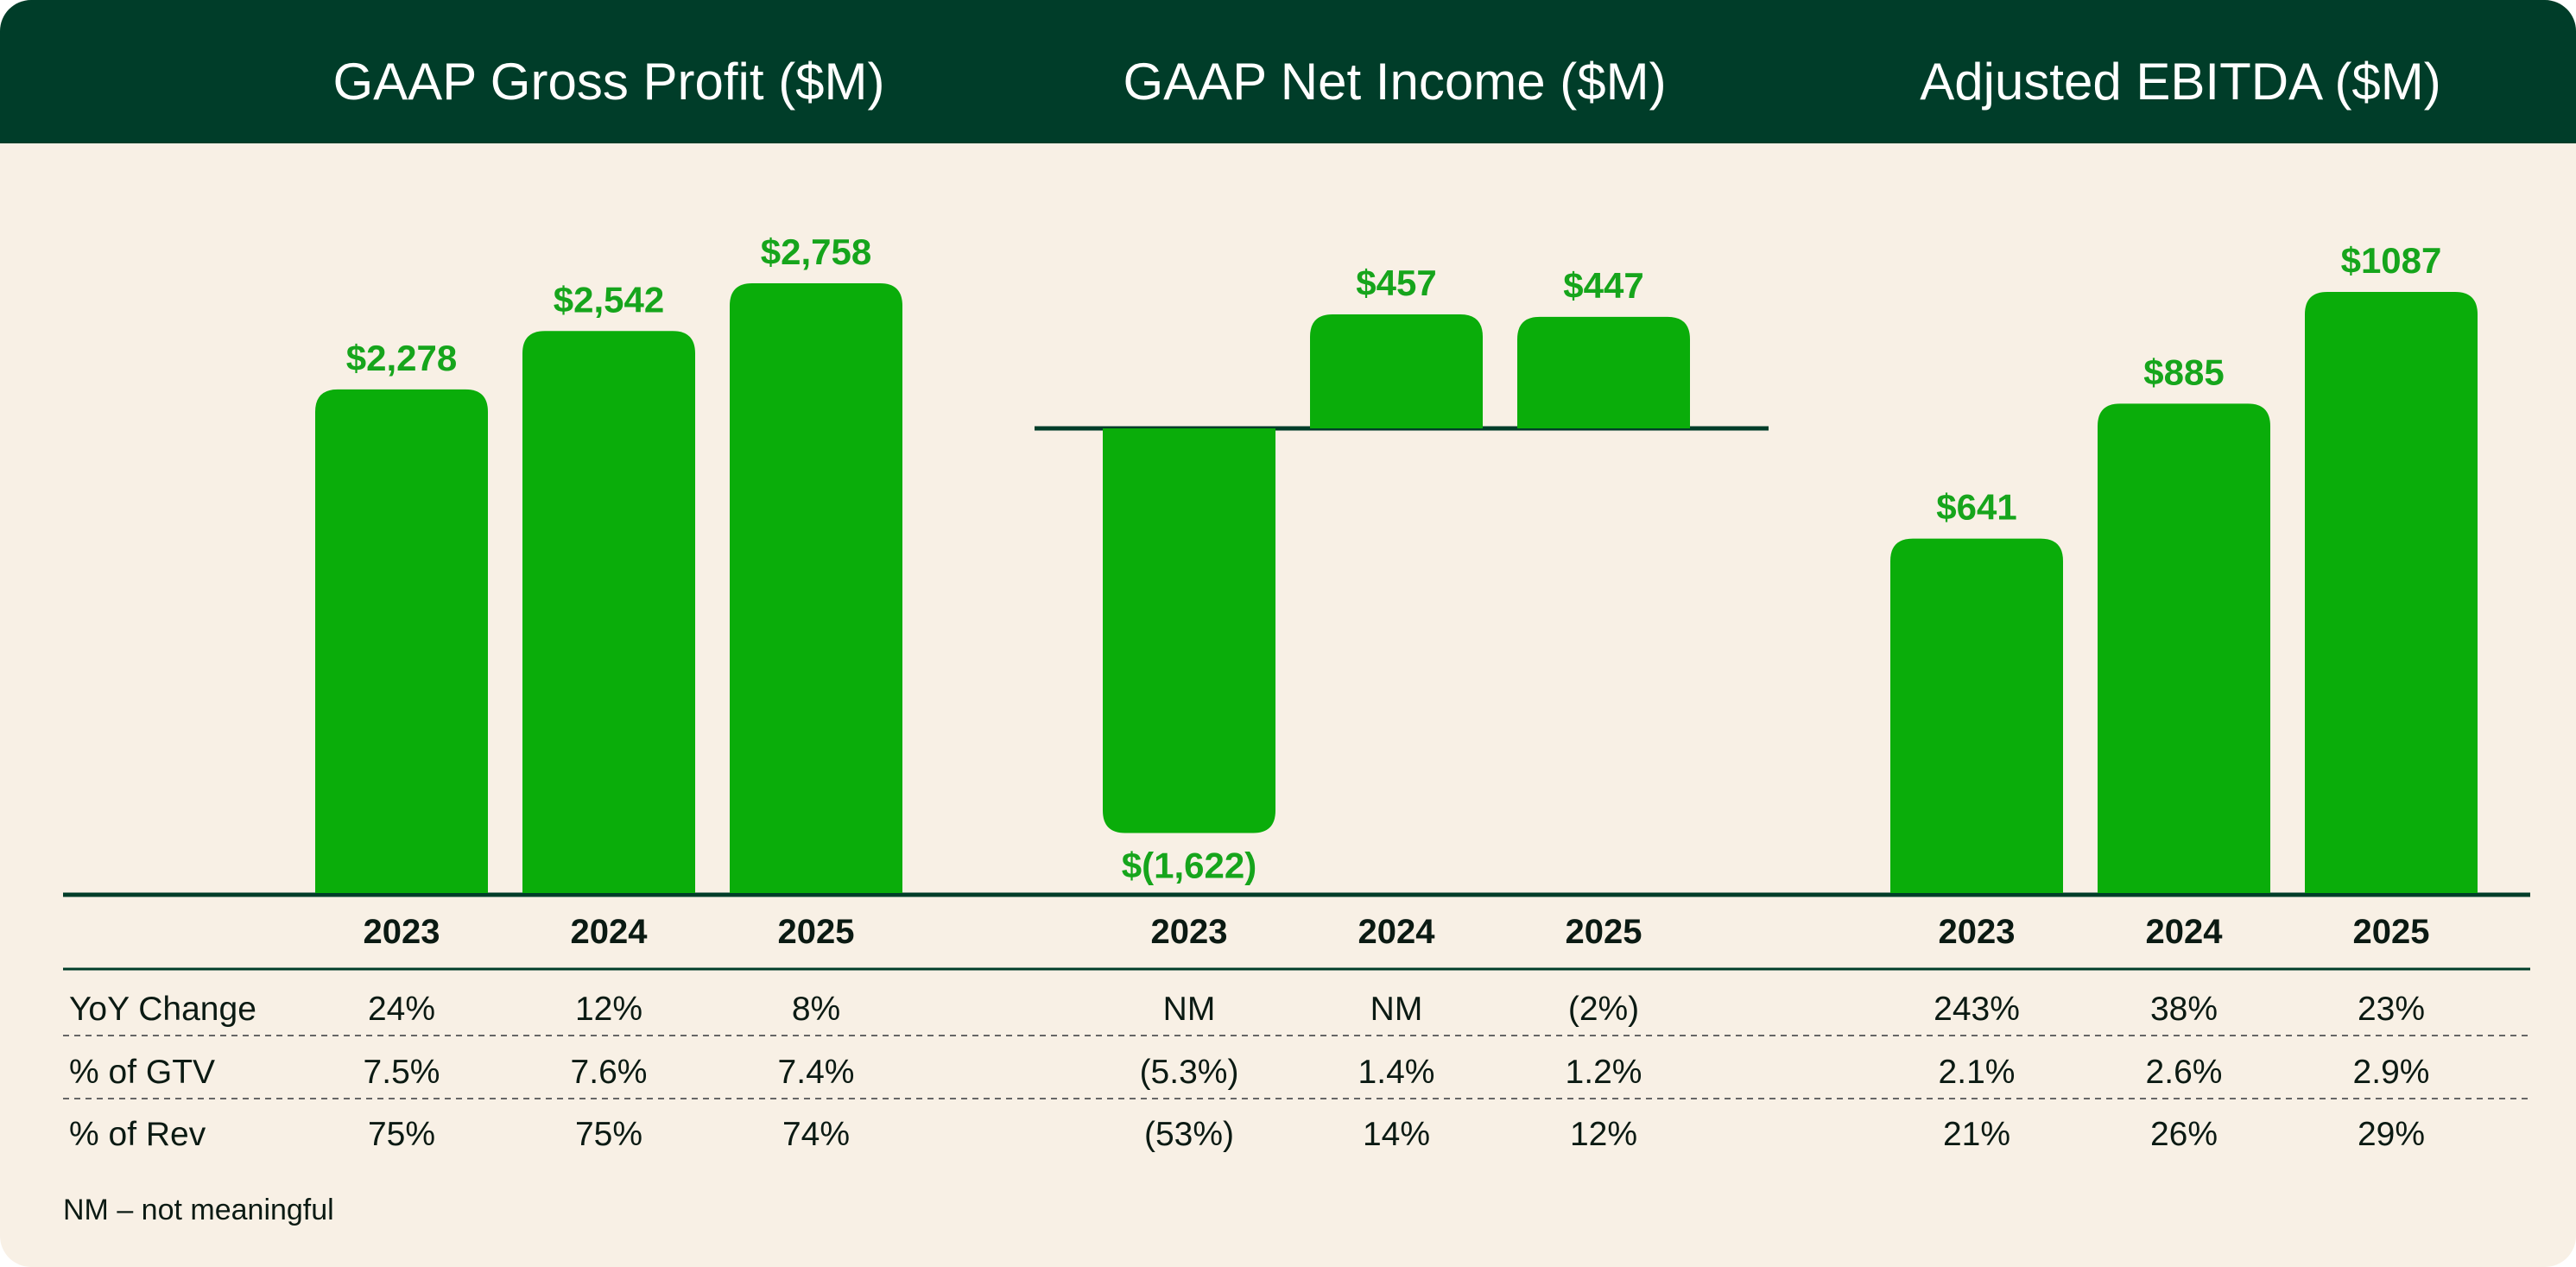 The height and width of the screenshot is (1267, 2576). Describe the element at coordinates (608, 82) in the screenshot. I see `panel-title-gross-profit: GAAP Gross Profit ($M)` at that location.